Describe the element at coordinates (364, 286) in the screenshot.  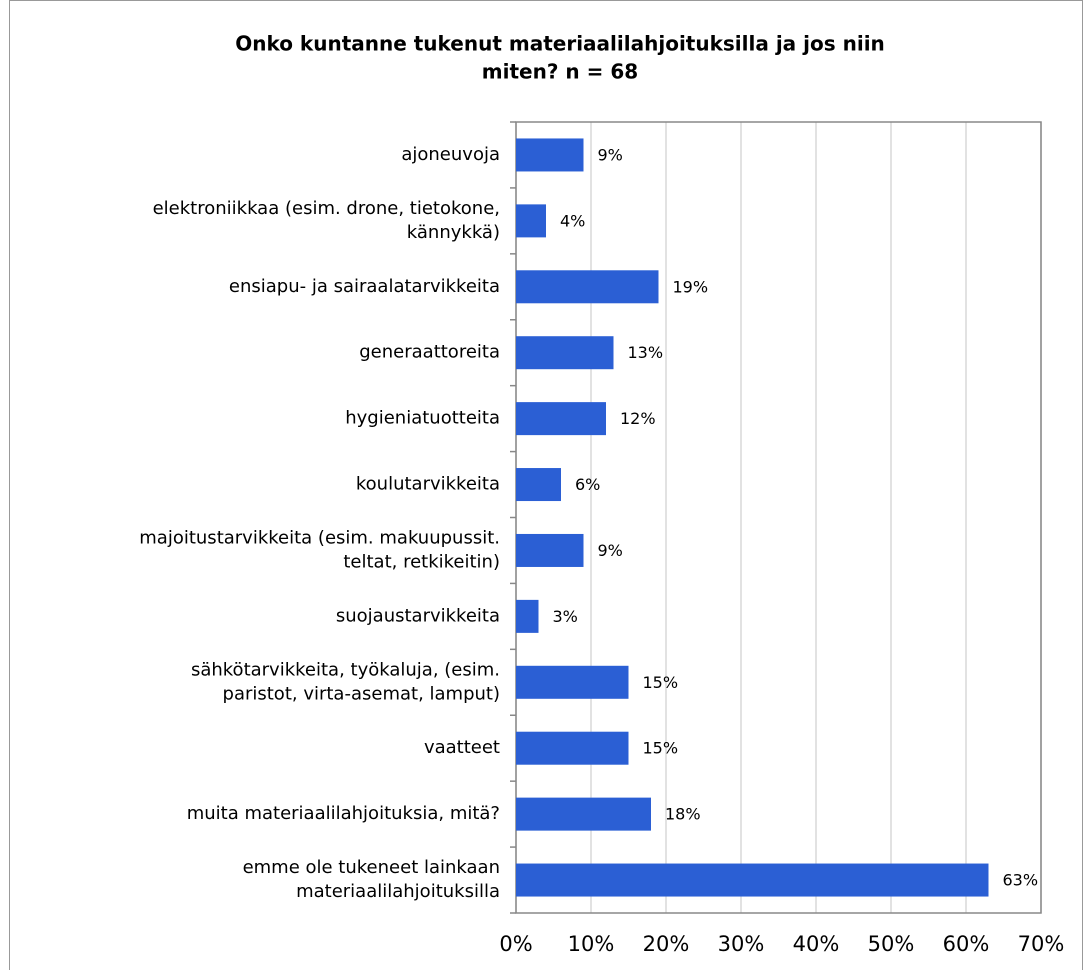
I see `y-tick-label: ensiapu- ja sairaalatarvikkeita` at that location.